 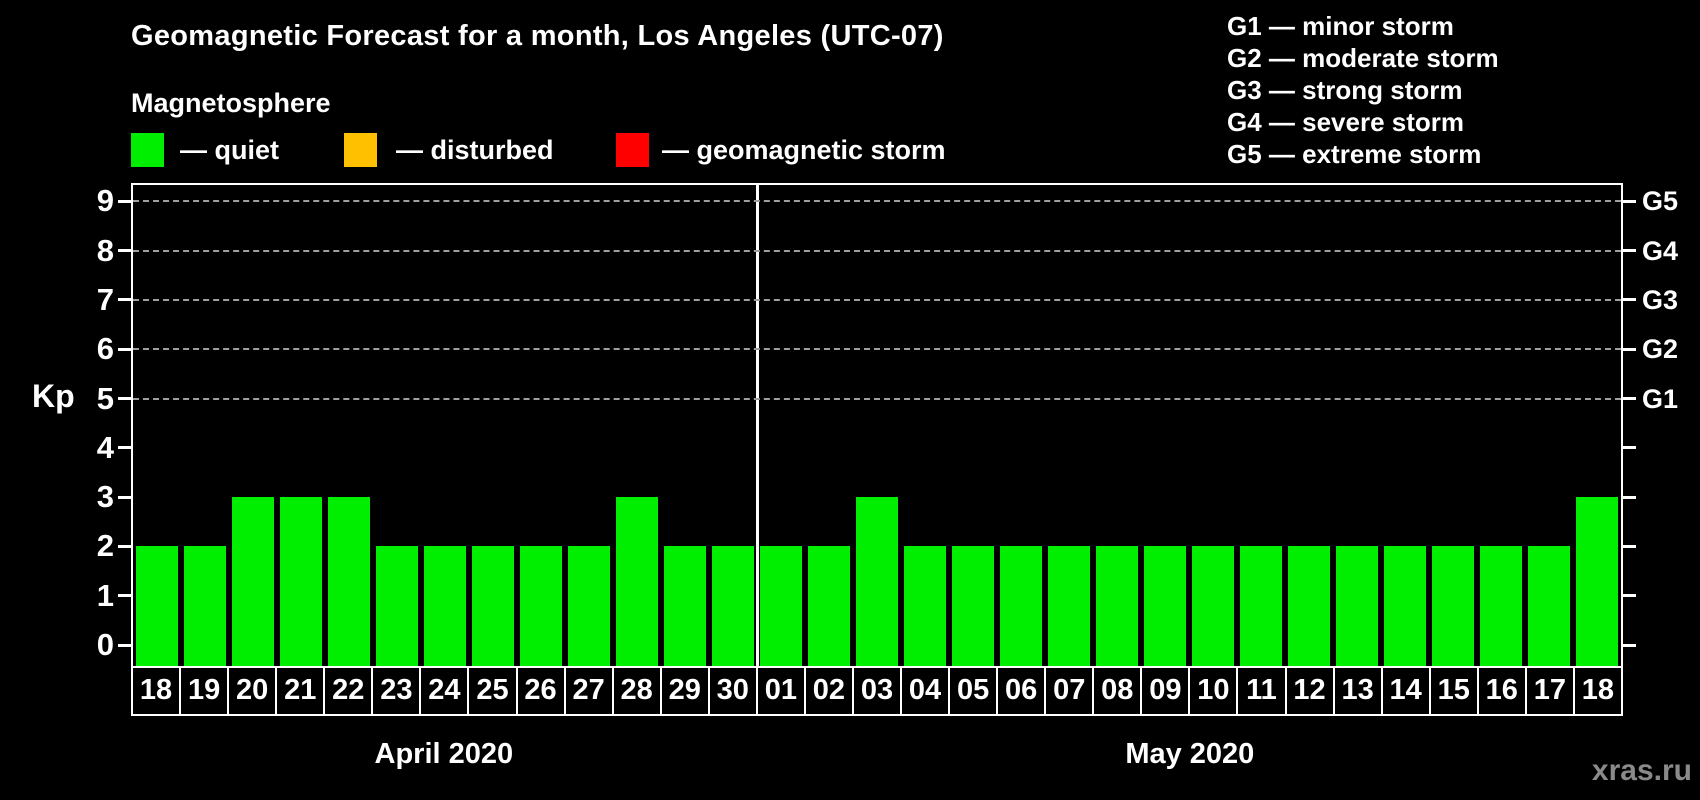 What do you see at coordinates (877, 201) in the screenshot?
I see `gridline-kp9` at bounding box center [877, 201].